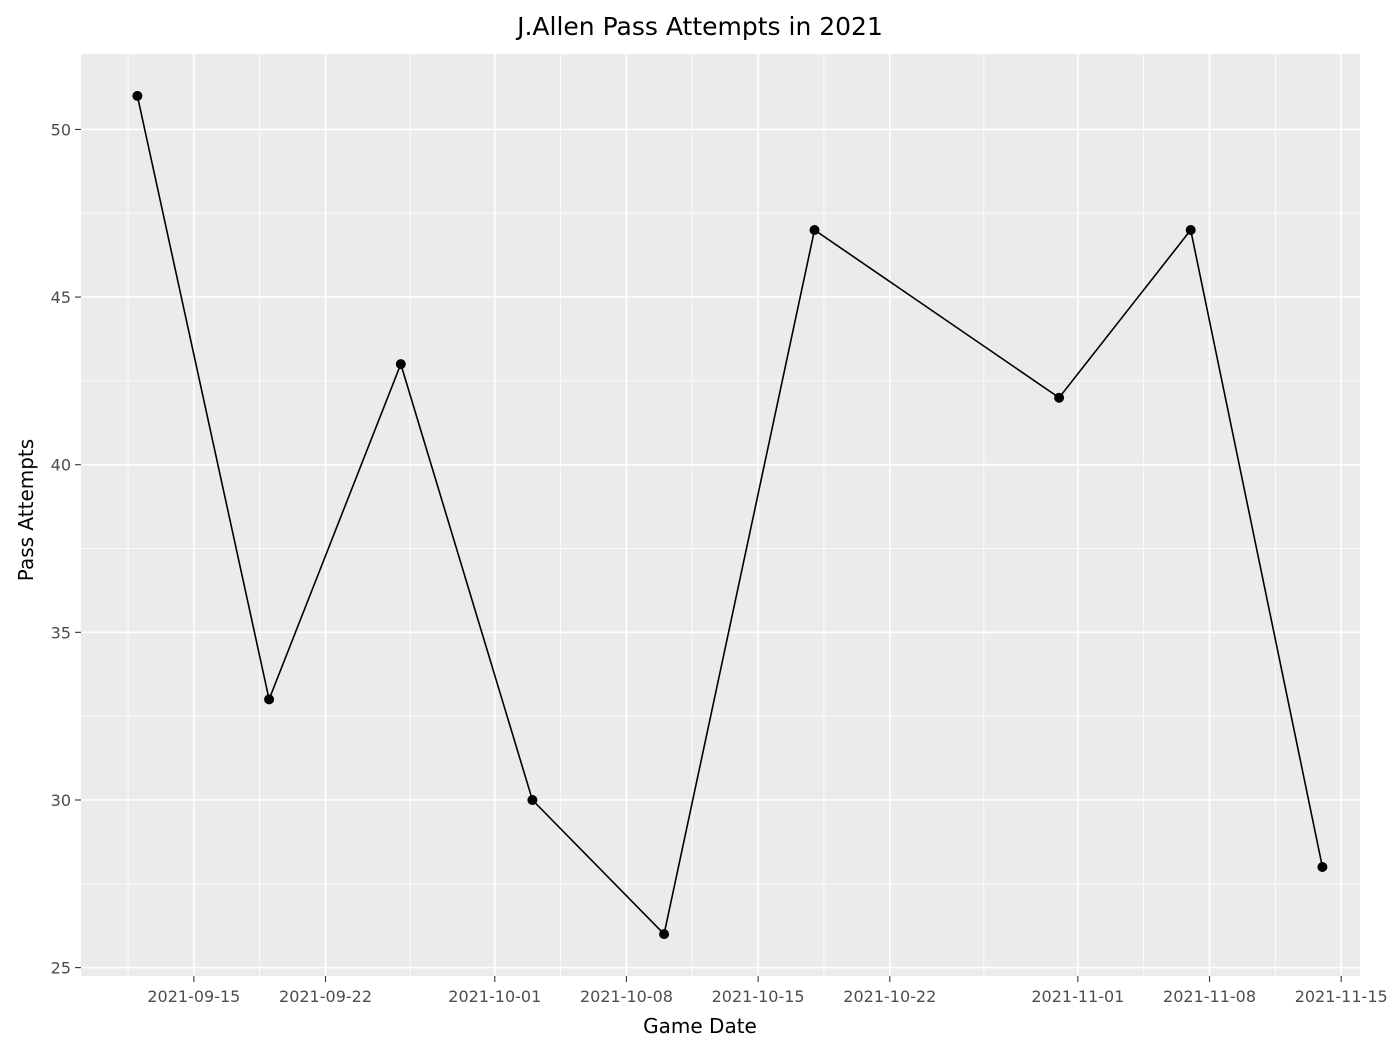 Image resolution: width=1388 pixels, height=1053 pixels. What do you see at coordinates (1077, 996) in the screenshot?
I see `x-tick-label: 2021-11-01` at bounding box center [1077, 996].